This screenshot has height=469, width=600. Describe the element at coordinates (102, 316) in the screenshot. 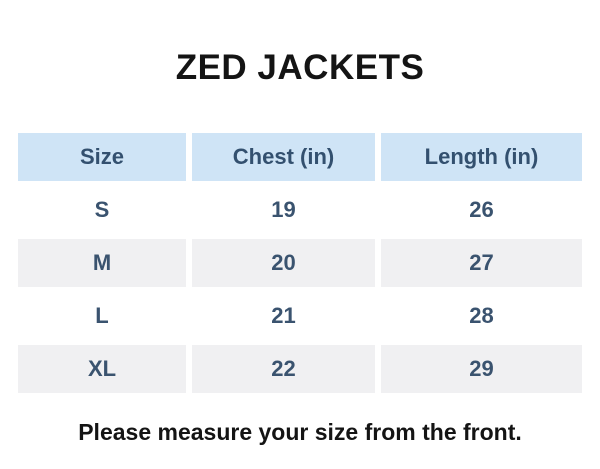

I see `cell-size: L` at that location.